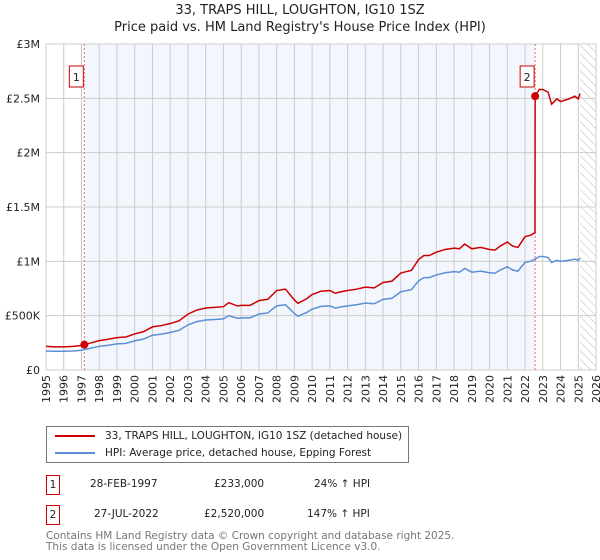  What do you see at coordinates (543, 389) in the screenshot?
I see `x-tick-label: 2023` at bounding box center [543, 389].